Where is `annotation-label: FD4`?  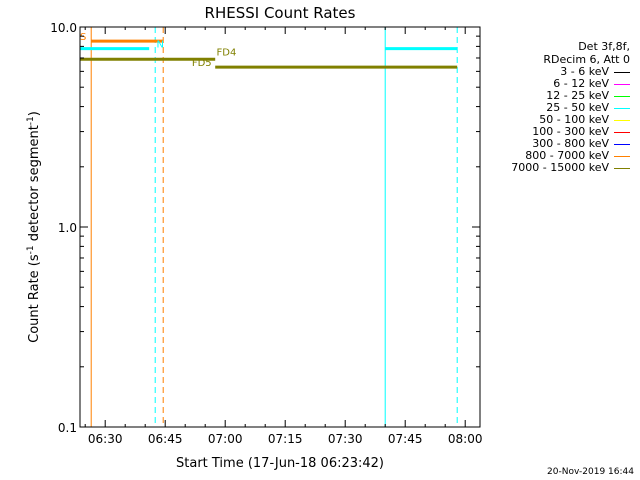
annotation-label: FD4 is located at coordinates (227, 53).